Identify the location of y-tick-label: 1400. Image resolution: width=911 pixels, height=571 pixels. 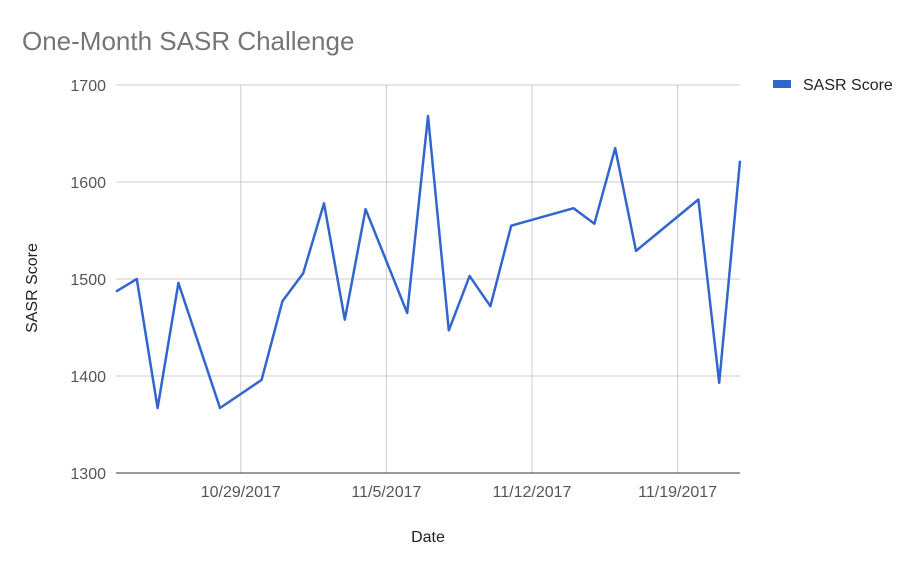
(88, 377).